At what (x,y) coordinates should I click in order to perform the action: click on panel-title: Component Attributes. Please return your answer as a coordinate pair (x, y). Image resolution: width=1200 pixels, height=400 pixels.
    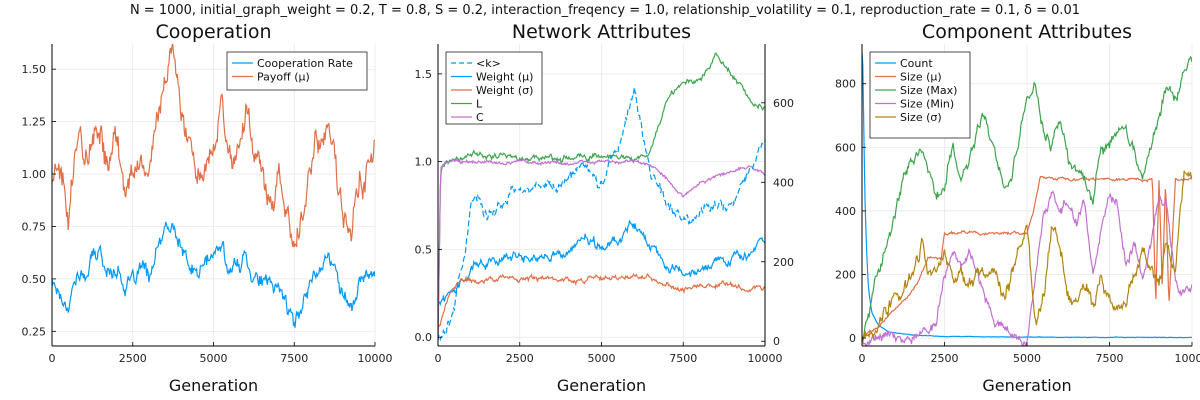
    Looking at the image, I should click on (1027, 32).